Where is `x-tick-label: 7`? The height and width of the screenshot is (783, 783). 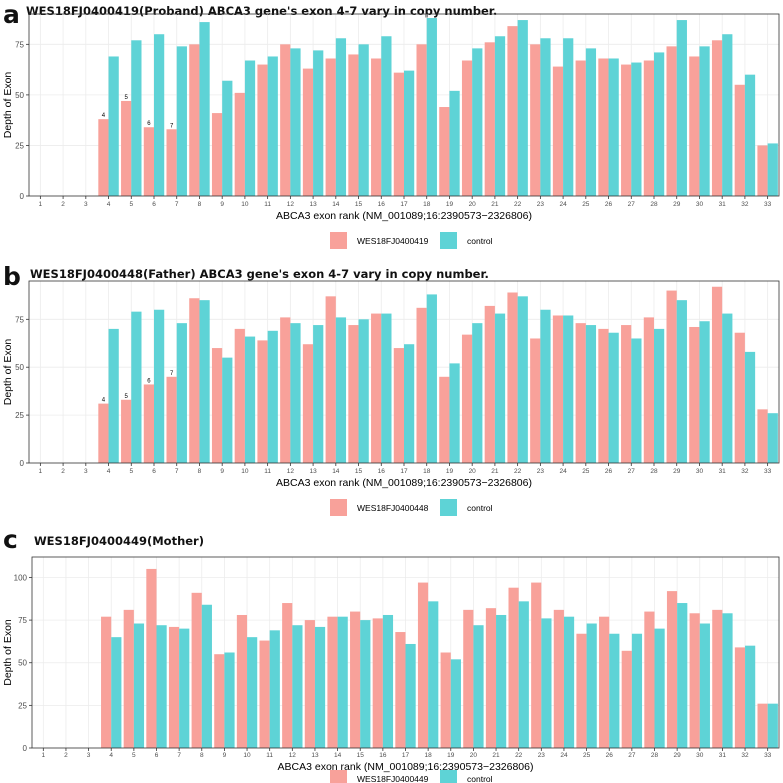 x-tick-label: 7 is located at coordinates (177, 204).